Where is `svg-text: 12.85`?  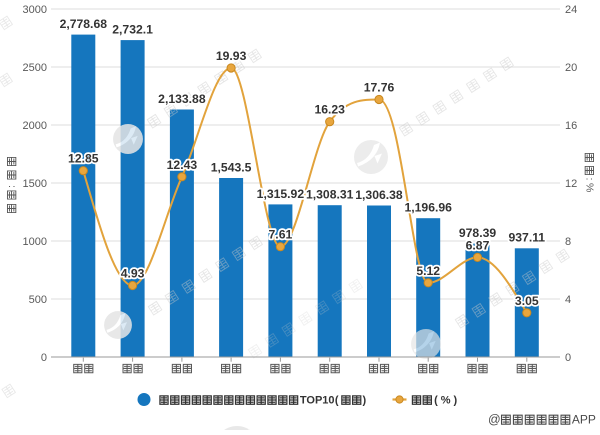
svg-text: 12.85 is located at coordinates (83, 159).